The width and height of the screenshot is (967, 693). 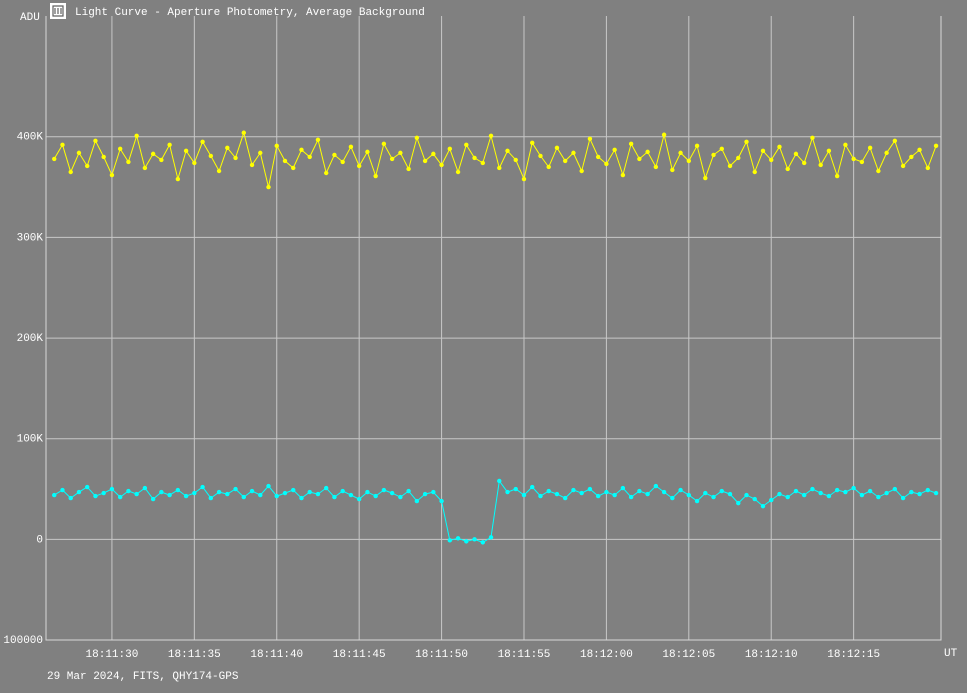 I want to click on y-tick-label: 300K, so click(x=30, y=238).